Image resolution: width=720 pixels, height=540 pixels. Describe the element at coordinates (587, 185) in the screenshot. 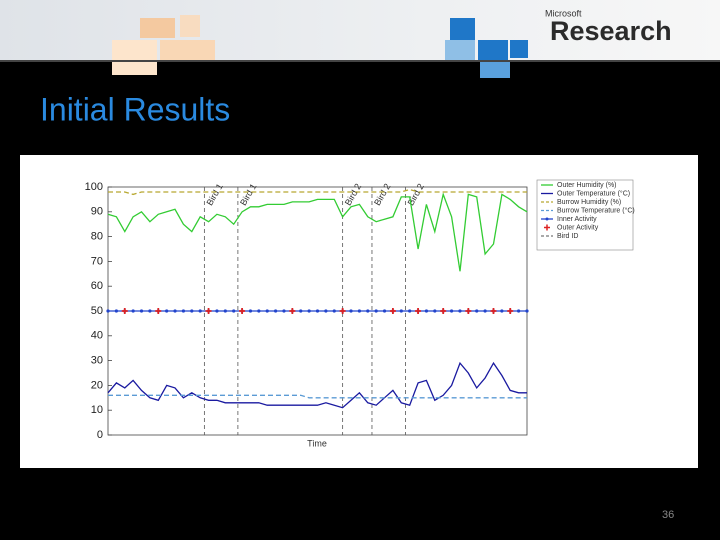

I see `legend-label: Outer Humidity (%)` at that location.